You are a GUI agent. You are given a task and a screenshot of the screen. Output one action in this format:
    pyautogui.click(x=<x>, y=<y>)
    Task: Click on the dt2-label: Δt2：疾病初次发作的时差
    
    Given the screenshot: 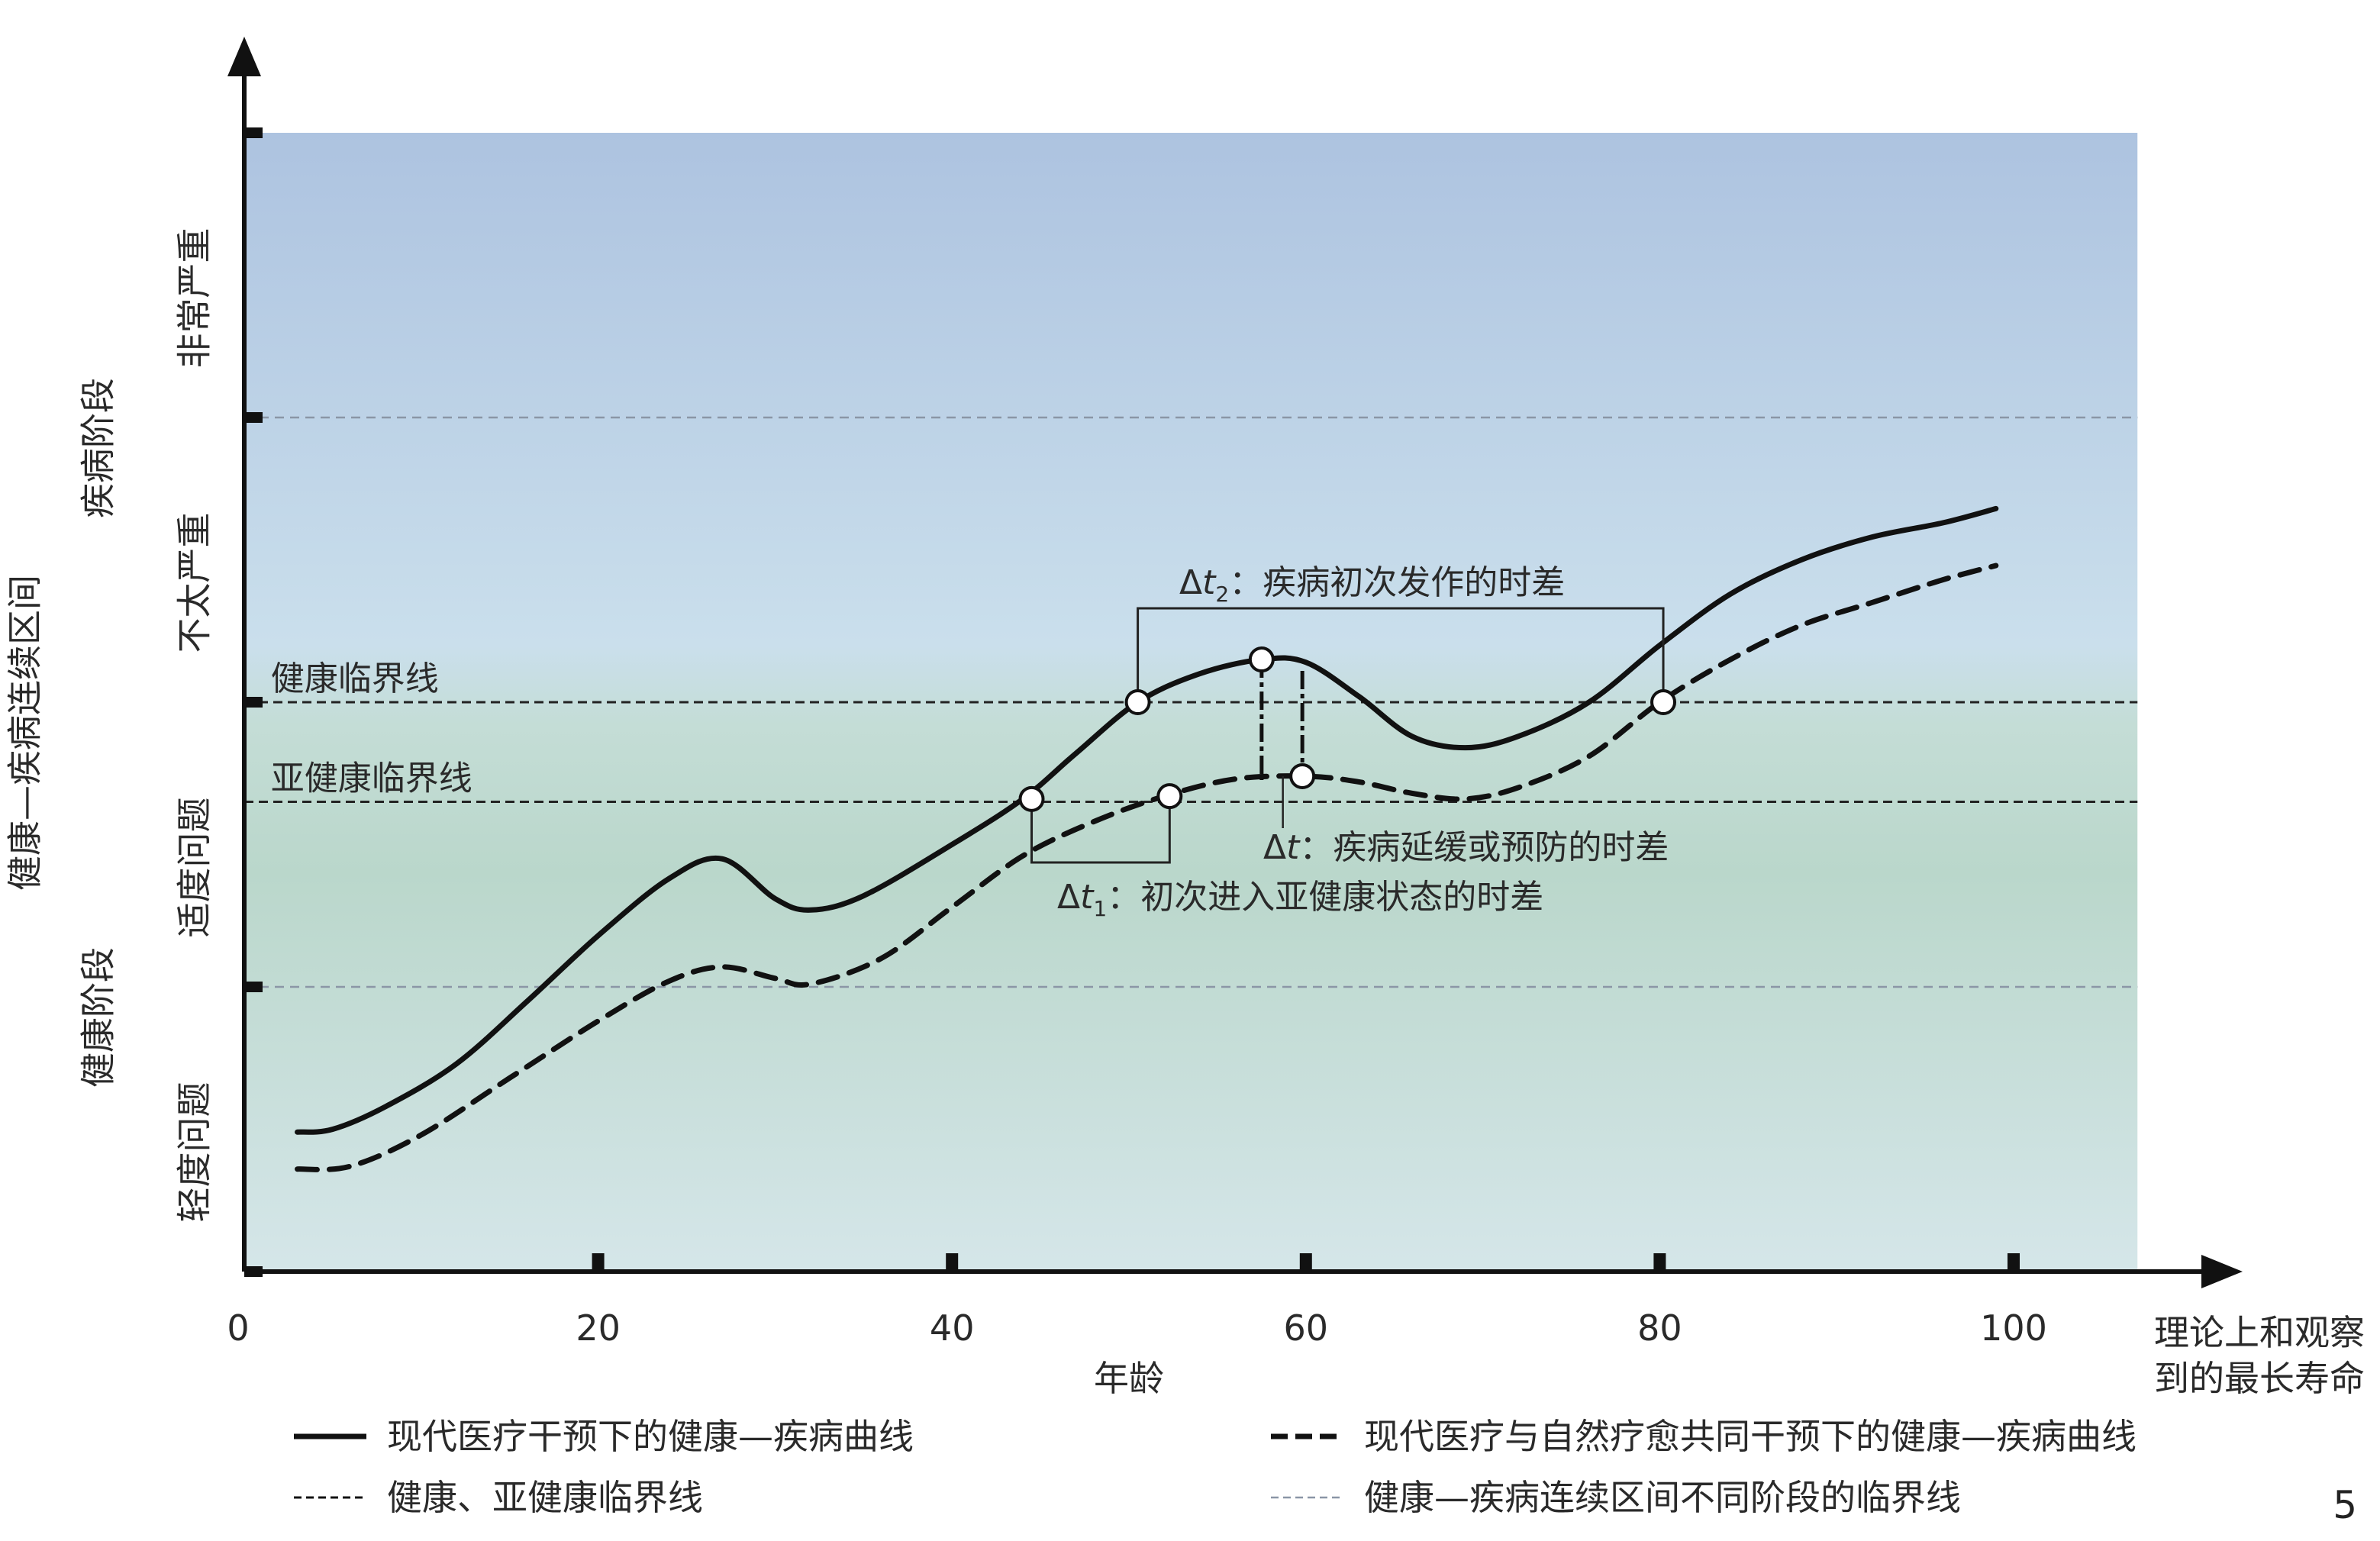 What is the action you would take?
    pyautogui.click(x=1372, y=585)
    